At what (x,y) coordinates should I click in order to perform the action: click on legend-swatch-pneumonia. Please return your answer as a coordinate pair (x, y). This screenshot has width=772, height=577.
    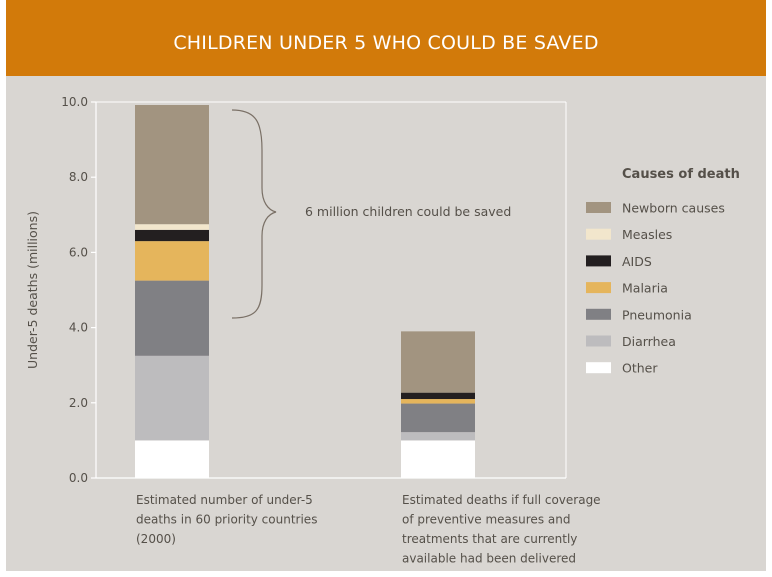
    Looking at the image, I should click on (598, 314).